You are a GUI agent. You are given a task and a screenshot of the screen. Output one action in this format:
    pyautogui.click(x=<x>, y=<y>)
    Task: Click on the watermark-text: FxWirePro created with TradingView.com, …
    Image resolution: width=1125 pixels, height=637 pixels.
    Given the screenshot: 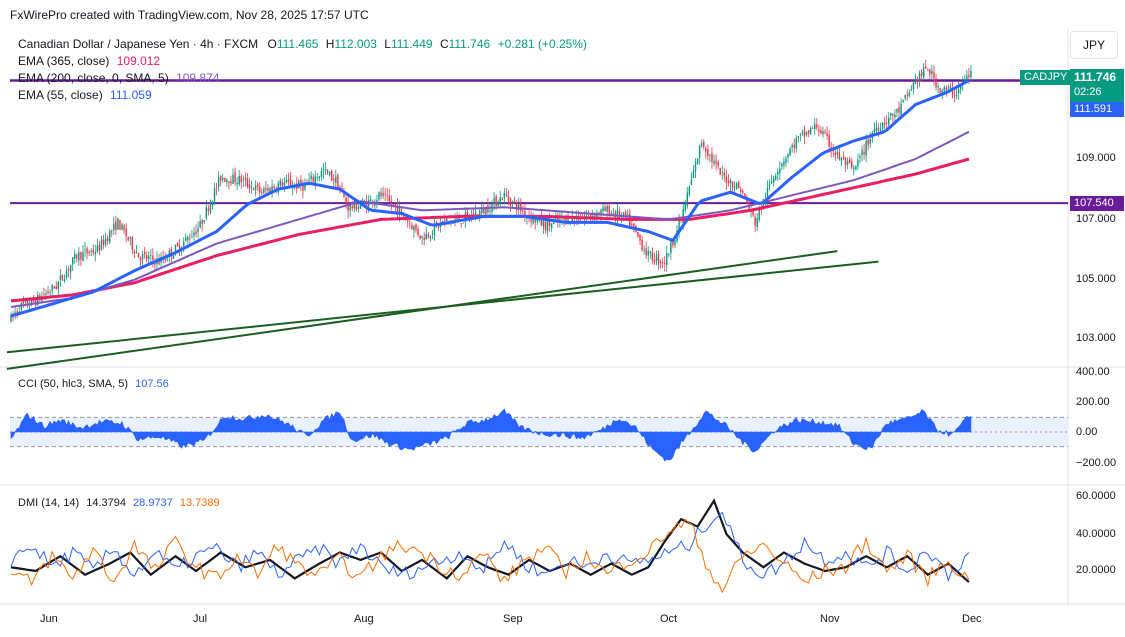 What is the action you would take?
    pyautogui.click(x=189, y=15)
    